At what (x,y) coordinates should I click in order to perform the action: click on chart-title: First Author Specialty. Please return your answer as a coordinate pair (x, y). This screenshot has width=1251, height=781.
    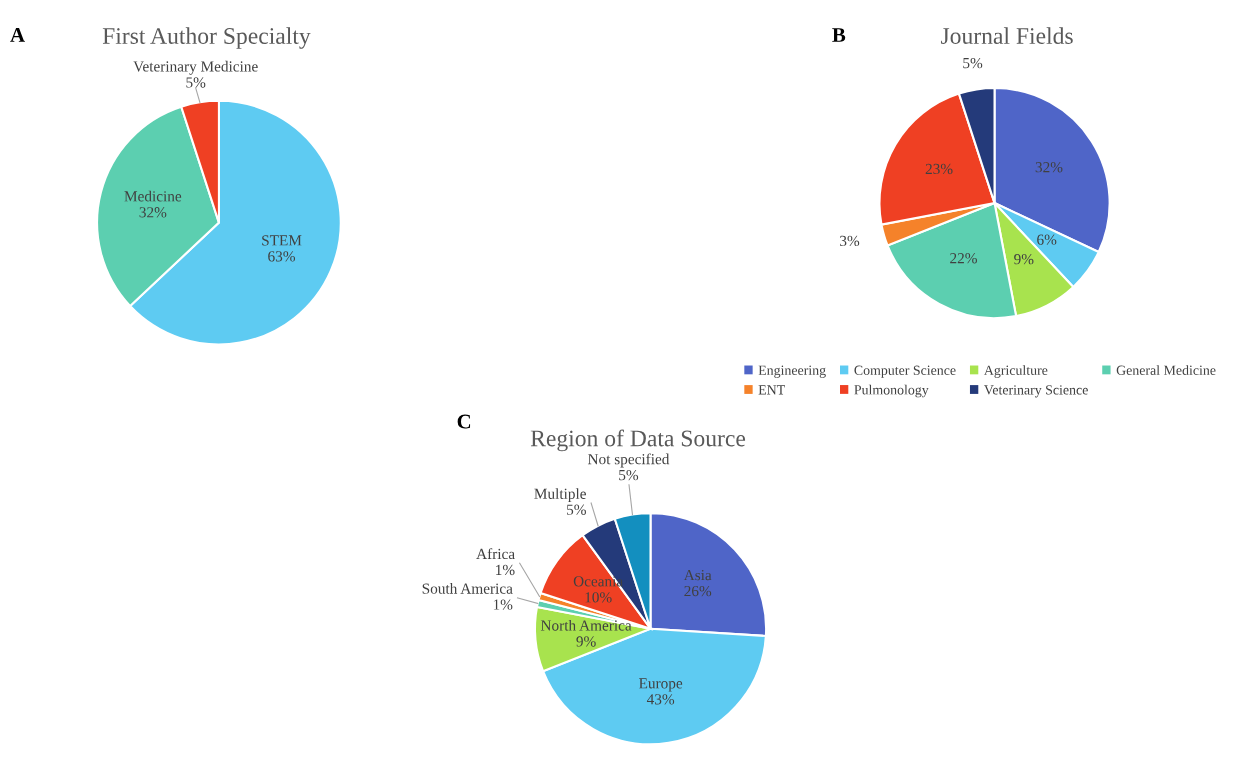
    Looking at the image, I should click on (206, 38).